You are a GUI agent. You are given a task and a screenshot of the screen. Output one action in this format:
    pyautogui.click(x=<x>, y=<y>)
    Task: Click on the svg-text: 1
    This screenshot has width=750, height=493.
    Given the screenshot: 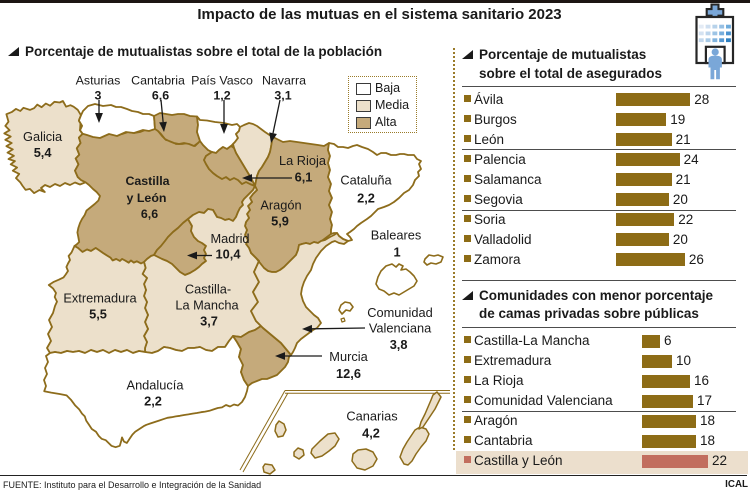 What is the action you would take?
    pyautogui.click(x=396, y=252)
    